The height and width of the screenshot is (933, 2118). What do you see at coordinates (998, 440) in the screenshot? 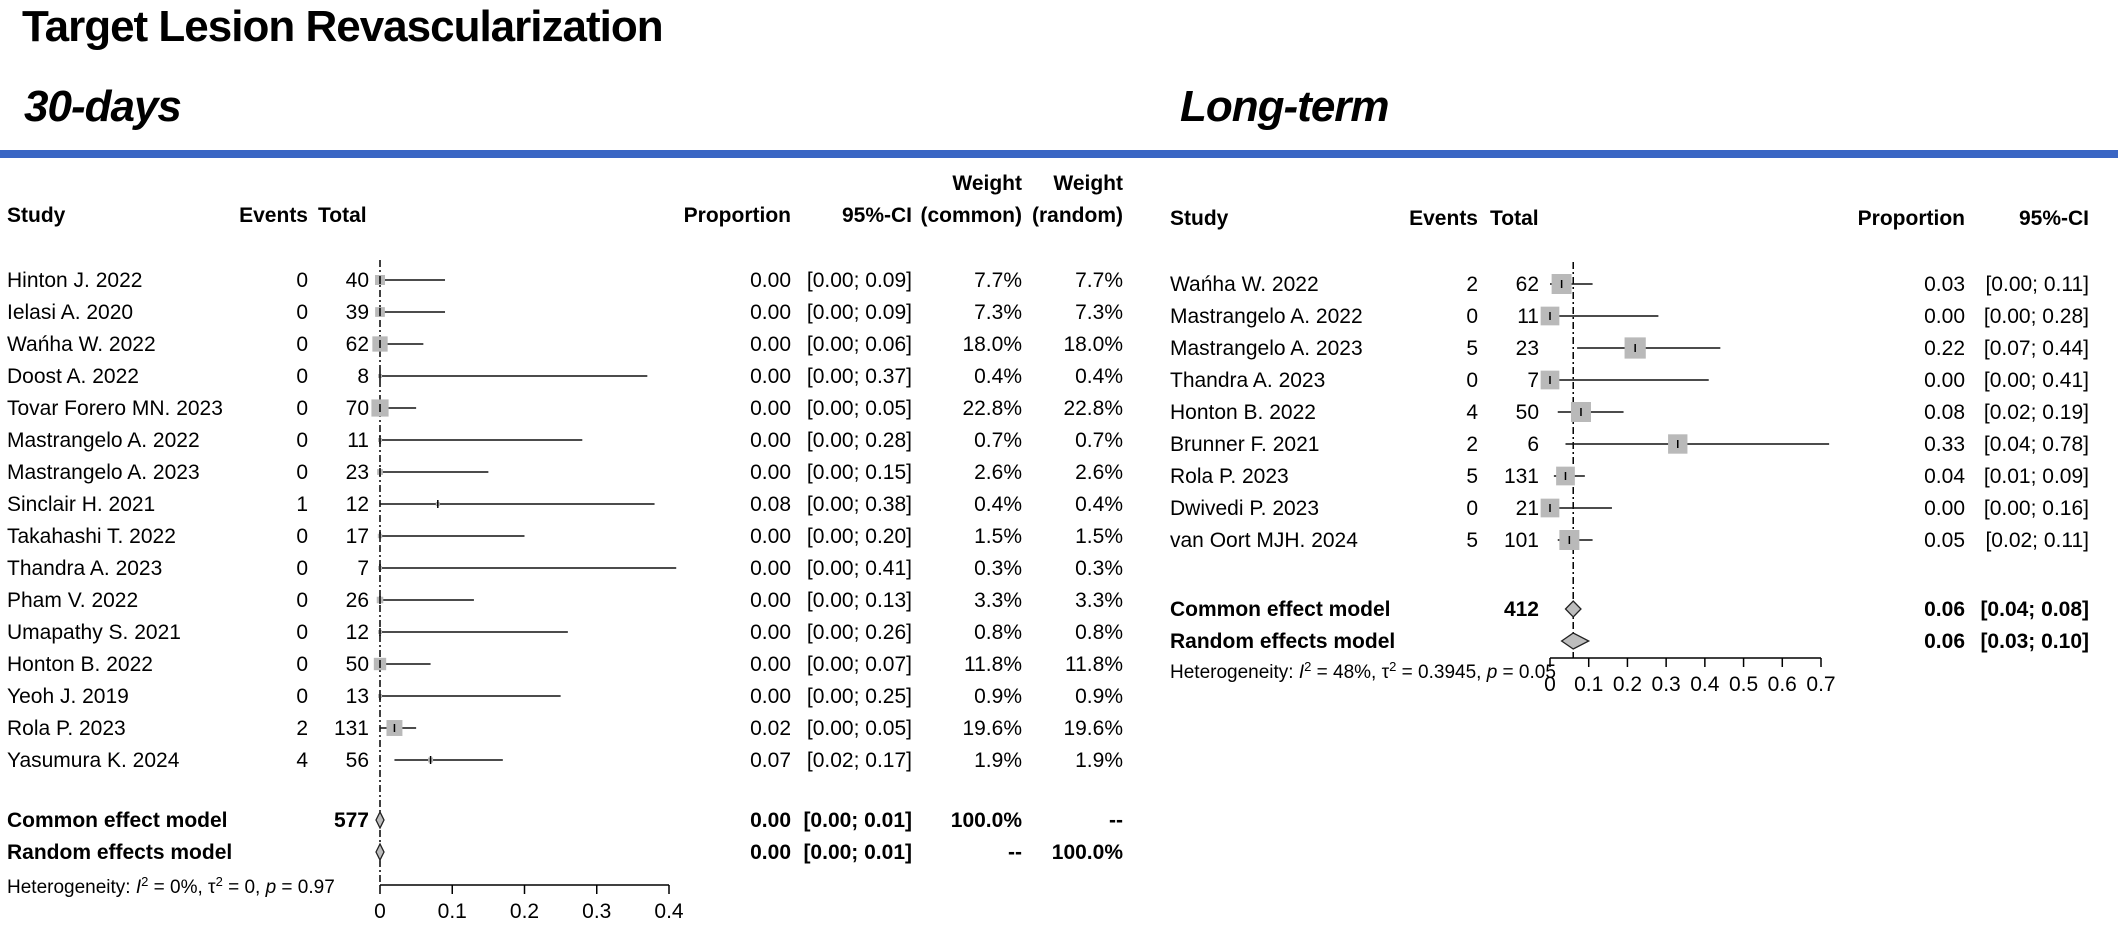
I see `study-weight-common: 0.7%` at bounding box center [998, 440].